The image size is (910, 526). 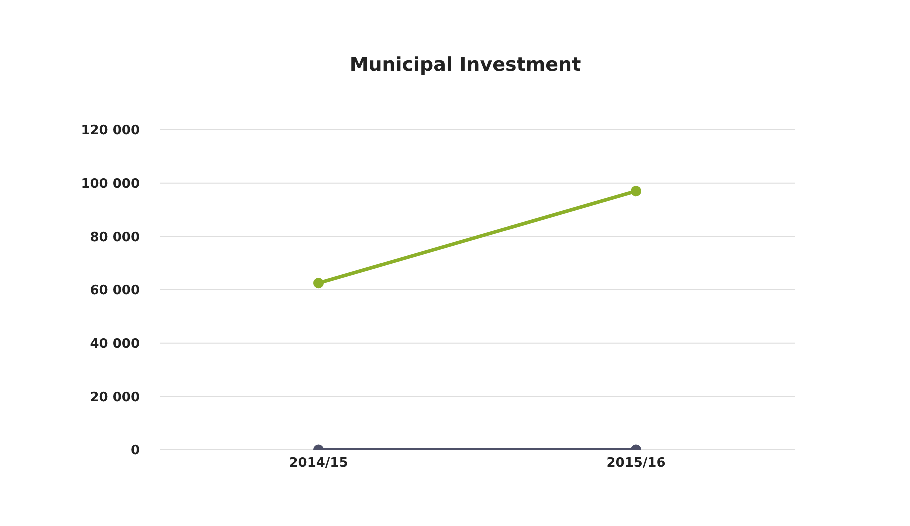 I want to click on y-tick-label: 80 000, so click(x=115, y=238).